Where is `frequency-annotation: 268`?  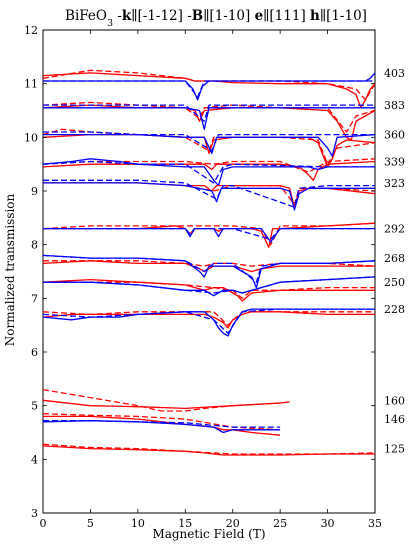
frequency-annotation: 268 is located at coordinates (394, 258).